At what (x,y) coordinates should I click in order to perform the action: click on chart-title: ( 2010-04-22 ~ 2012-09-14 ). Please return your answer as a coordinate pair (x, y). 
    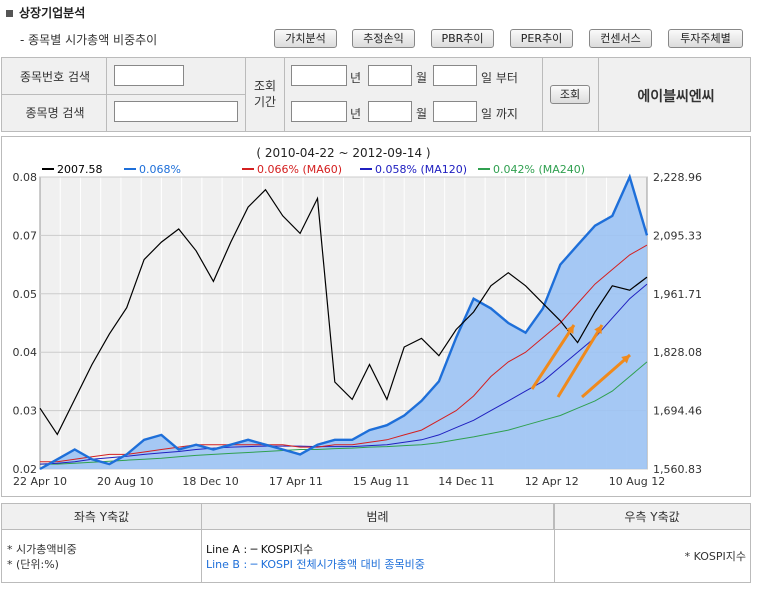
    Looking at the image, I should click on (343, 153).